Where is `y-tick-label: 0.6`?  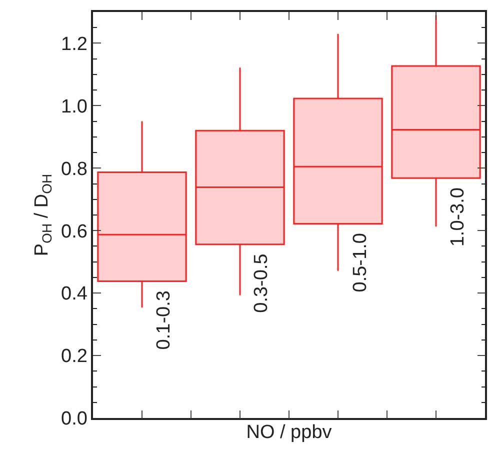
y-tick-label: 0.6 is located at coordinates (74, 231).